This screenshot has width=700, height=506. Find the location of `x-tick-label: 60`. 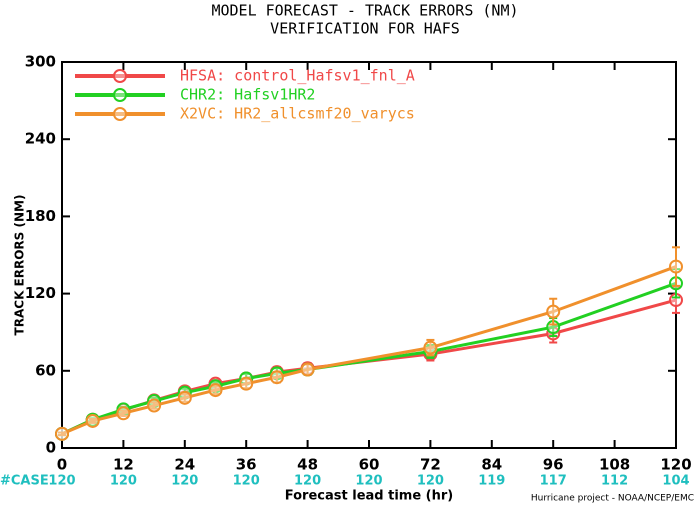

x-tick-label: 60 is located at coordinates (369, 465).